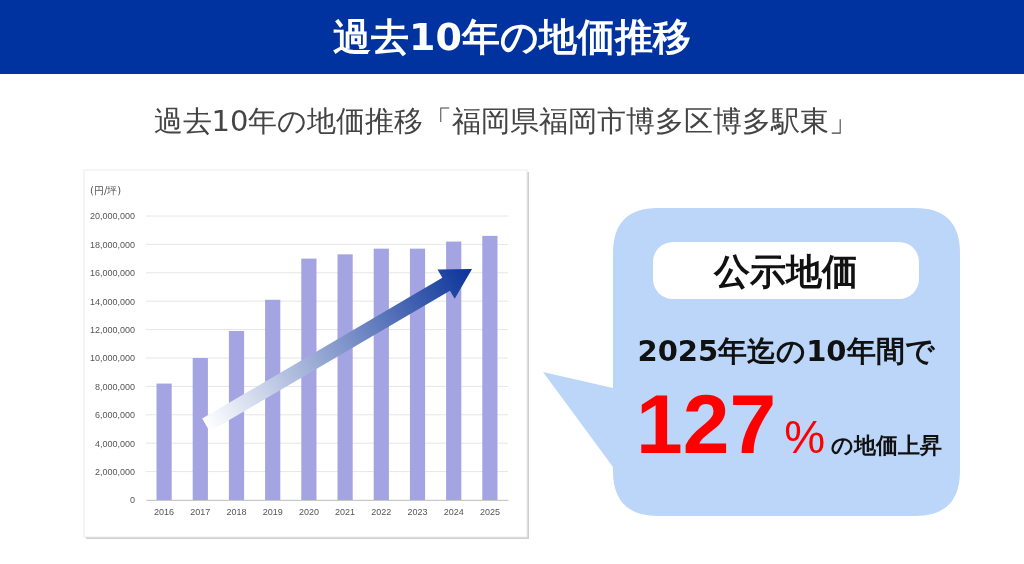 This screenshot has width=1024, height=564. What do you see at coordinates (112, 329) in the screenshot?
I see `y-tick-label: 12,000,000` at bounding box center [112, 329].